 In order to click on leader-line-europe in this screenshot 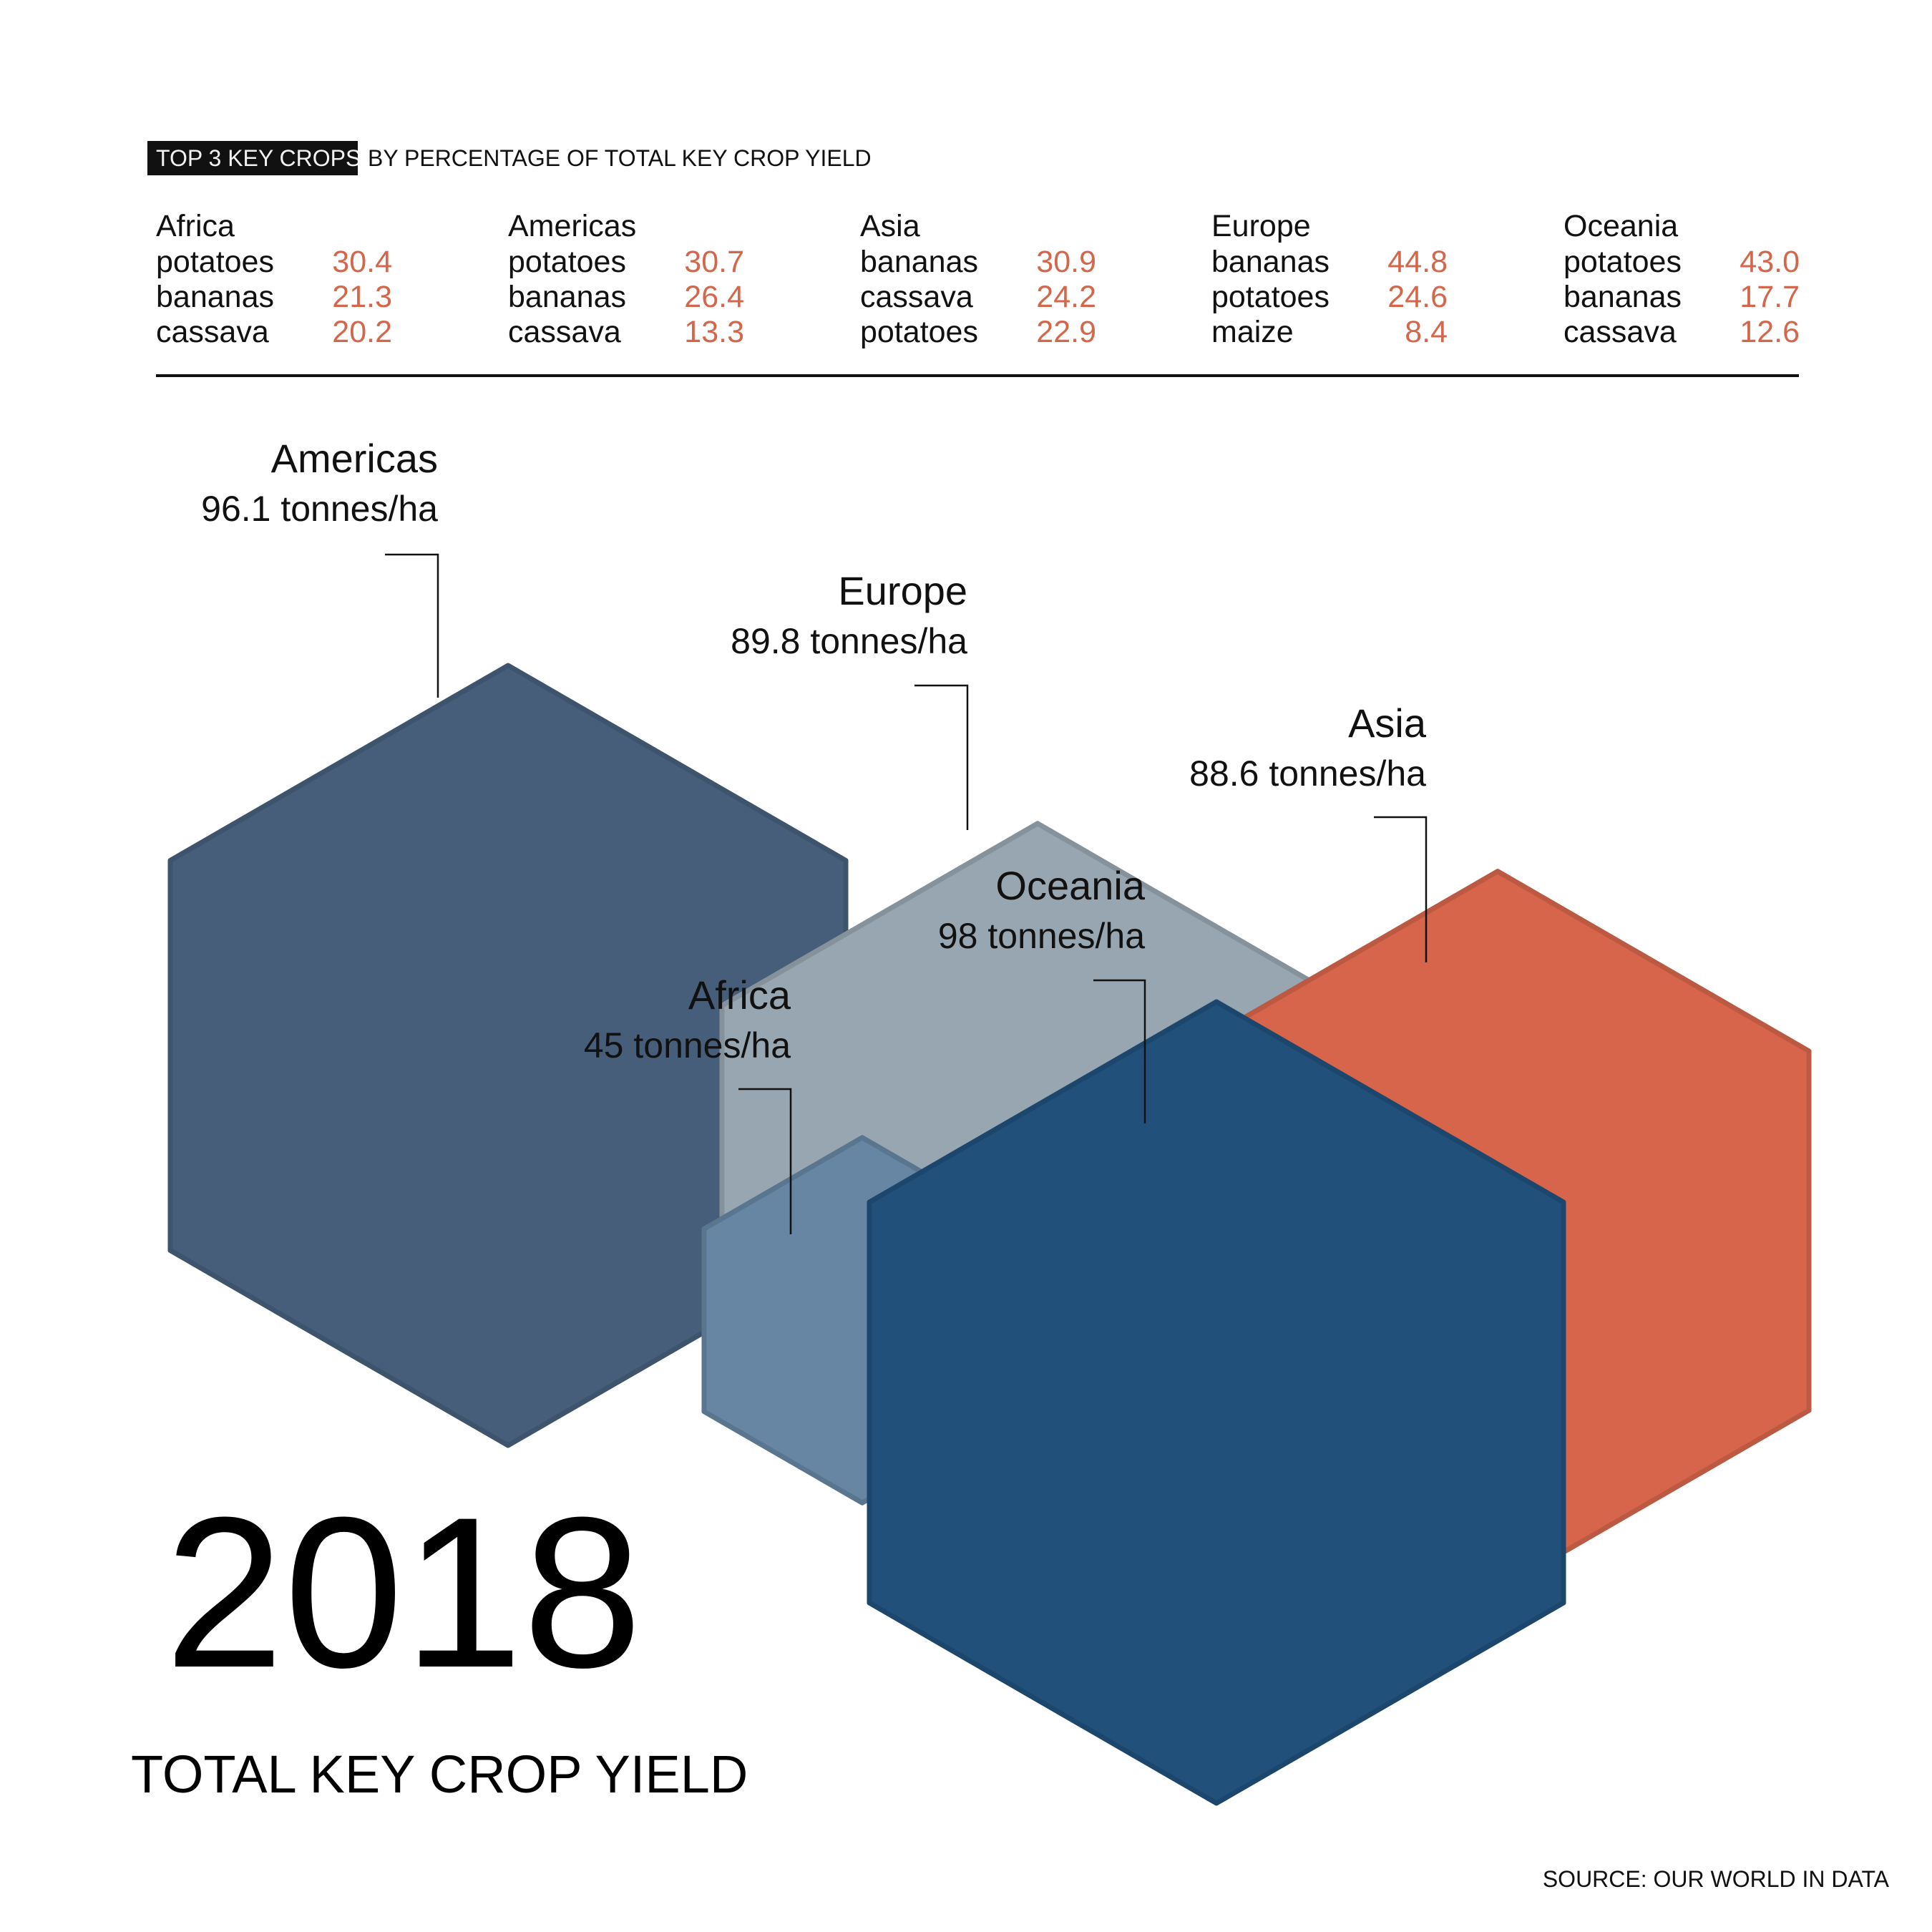, I will do `click(941, 757)`.